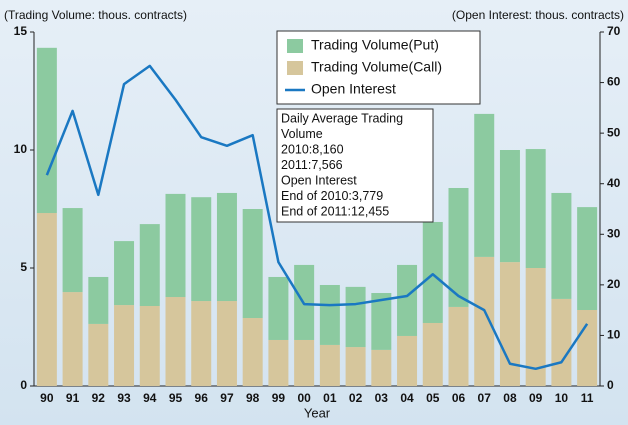 The width and height of the screenshot is (628, 425). What do you see at coordinates (459, 398) in the screenshot?
I see `x-tick-label: 06` at bounding box center [459, 398].